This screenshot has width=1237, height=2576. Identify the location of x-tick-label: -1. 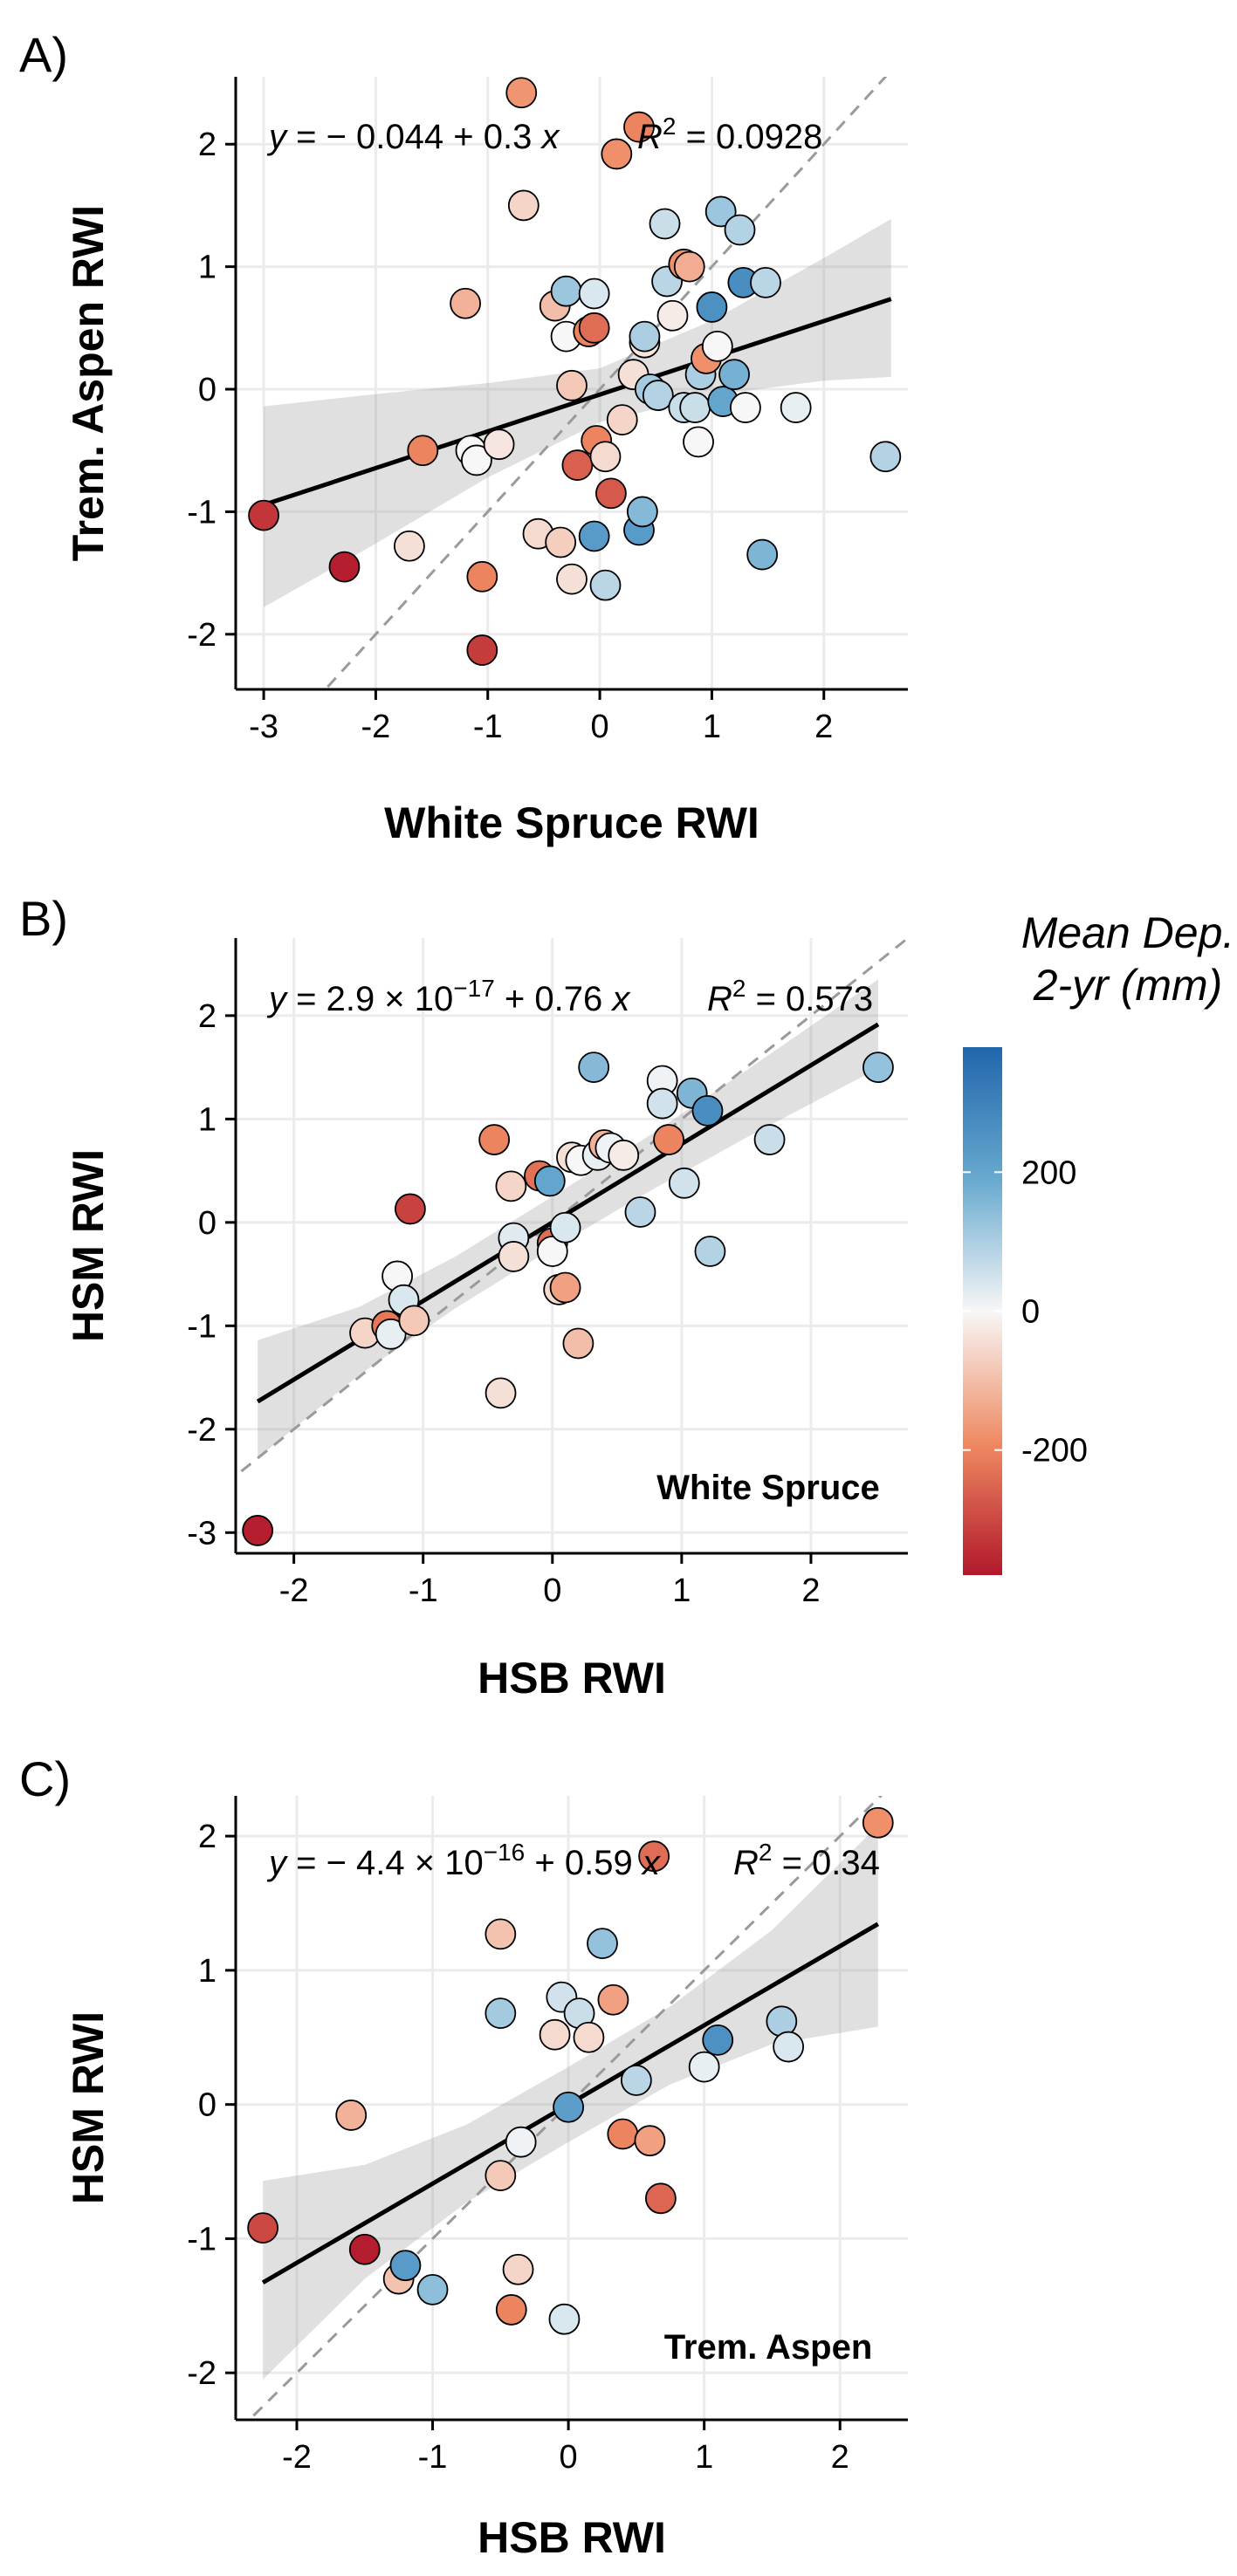
(488, 727).